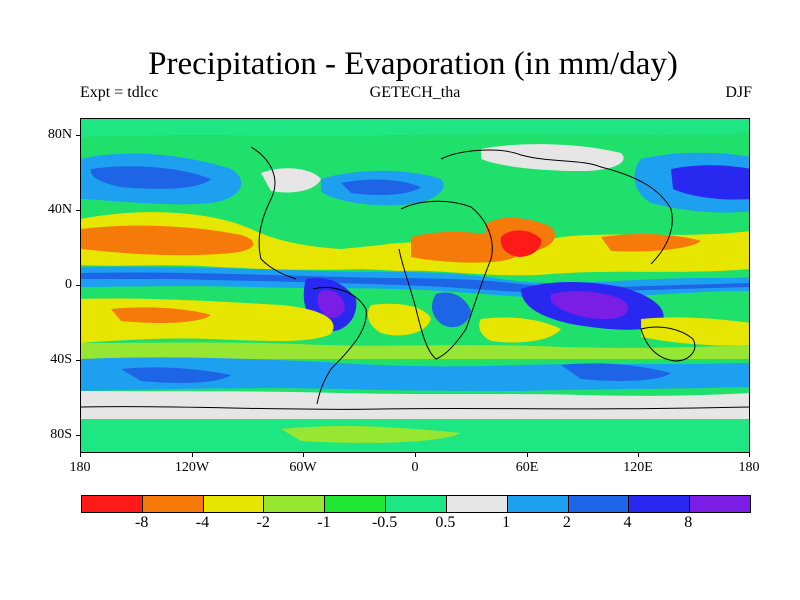 This screenshot has height=600, width=800. I want to click on lat-label-80n: 80N, so click(59, 134).